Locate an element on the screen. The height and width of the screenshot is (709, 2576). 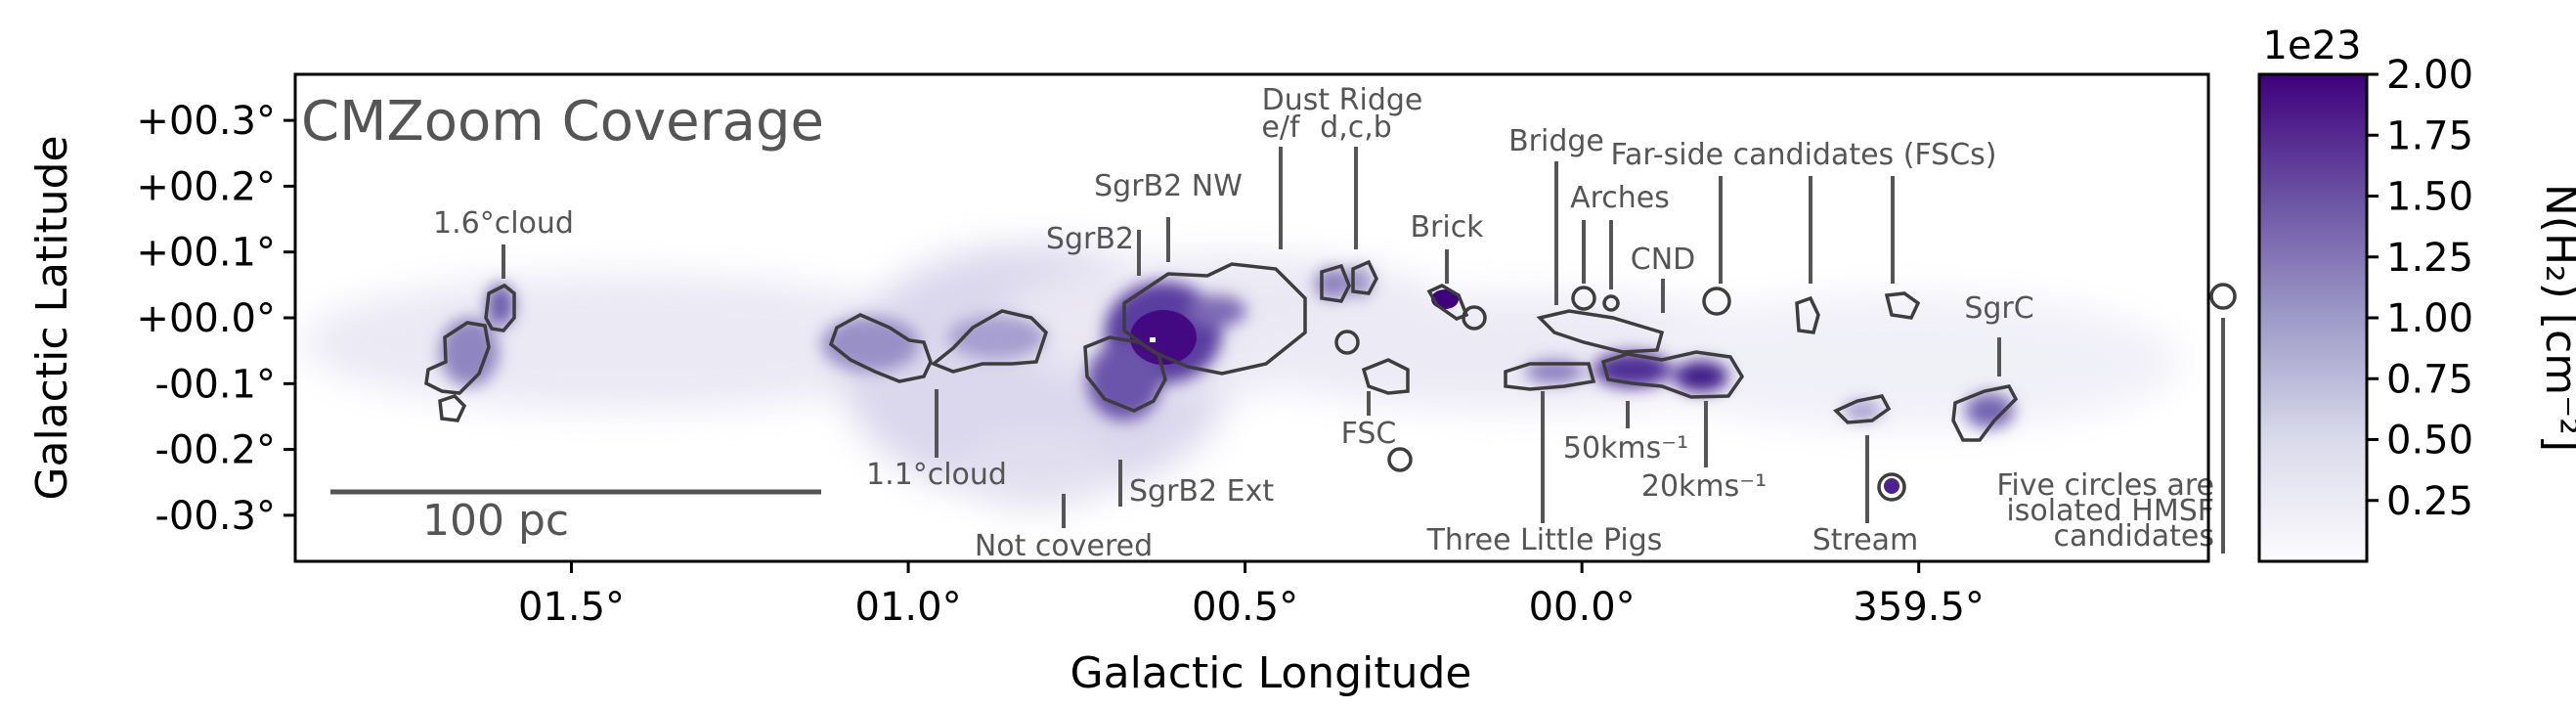
label-sgrb2-ext: SgrB2 Ext is located at coordinates (1201, 491).